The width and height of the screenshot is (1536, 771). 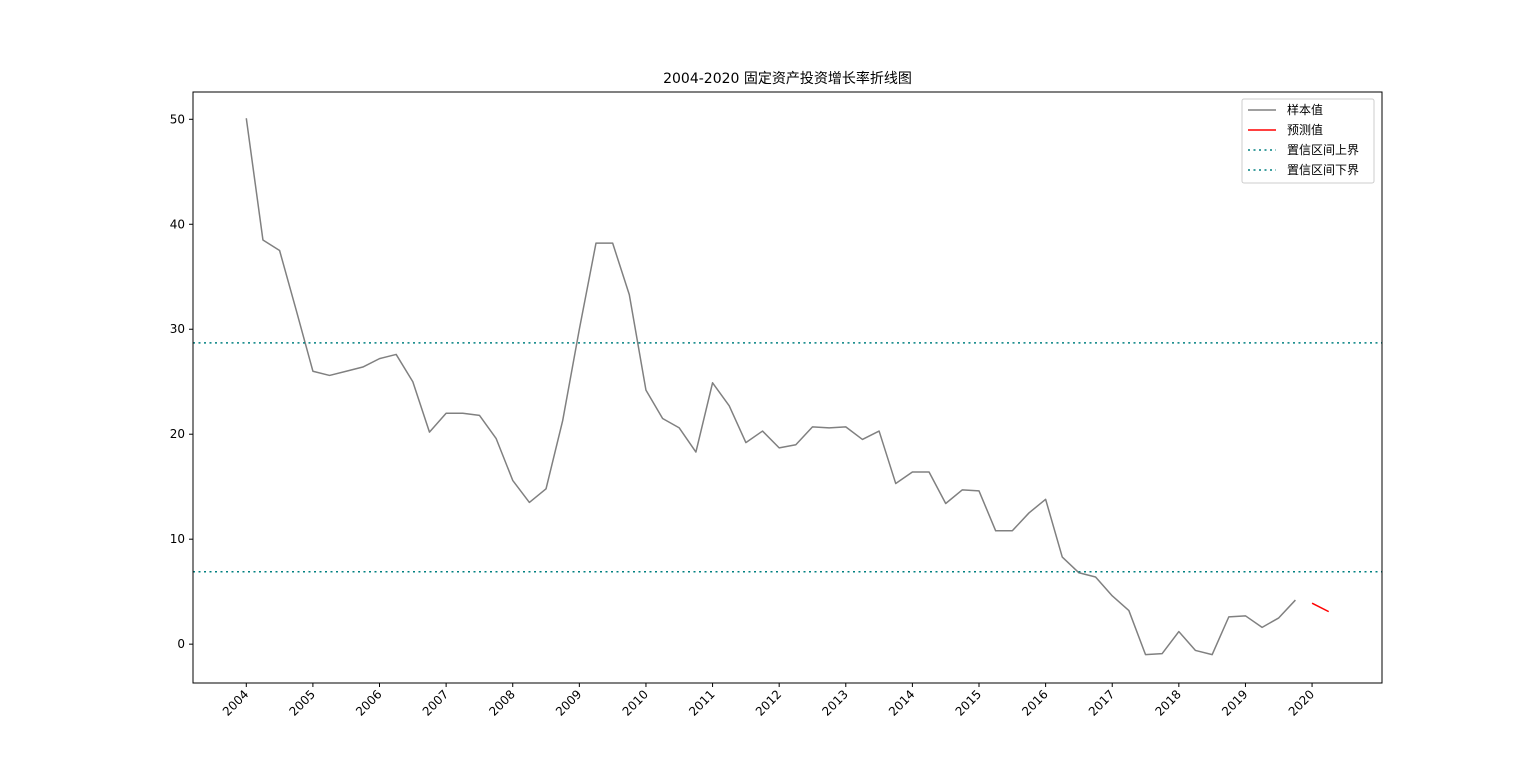 I want to click on y-tick-label: 0, so click(x=181, y=644).